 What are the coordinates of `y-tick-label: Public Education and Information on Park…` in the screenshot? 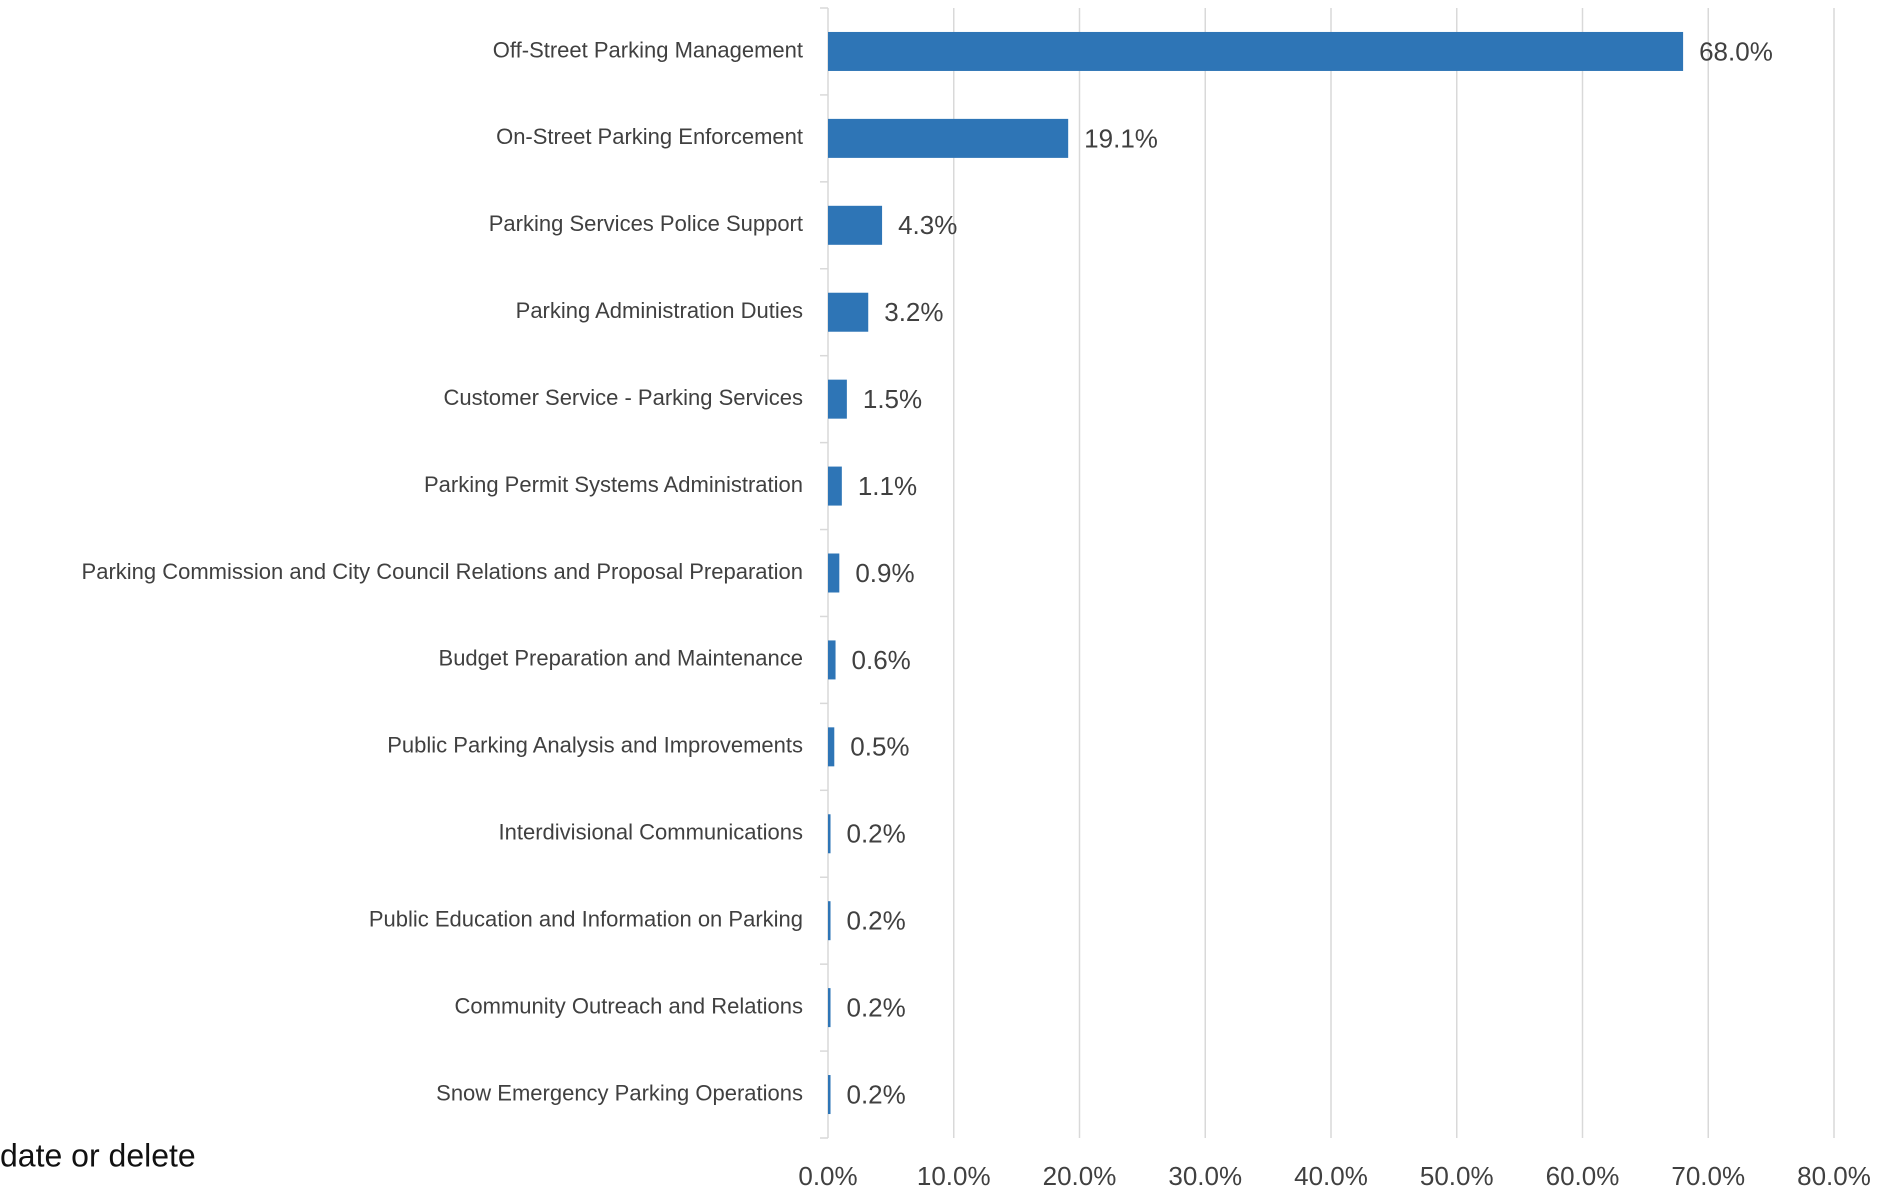 It's located at (586, 919).